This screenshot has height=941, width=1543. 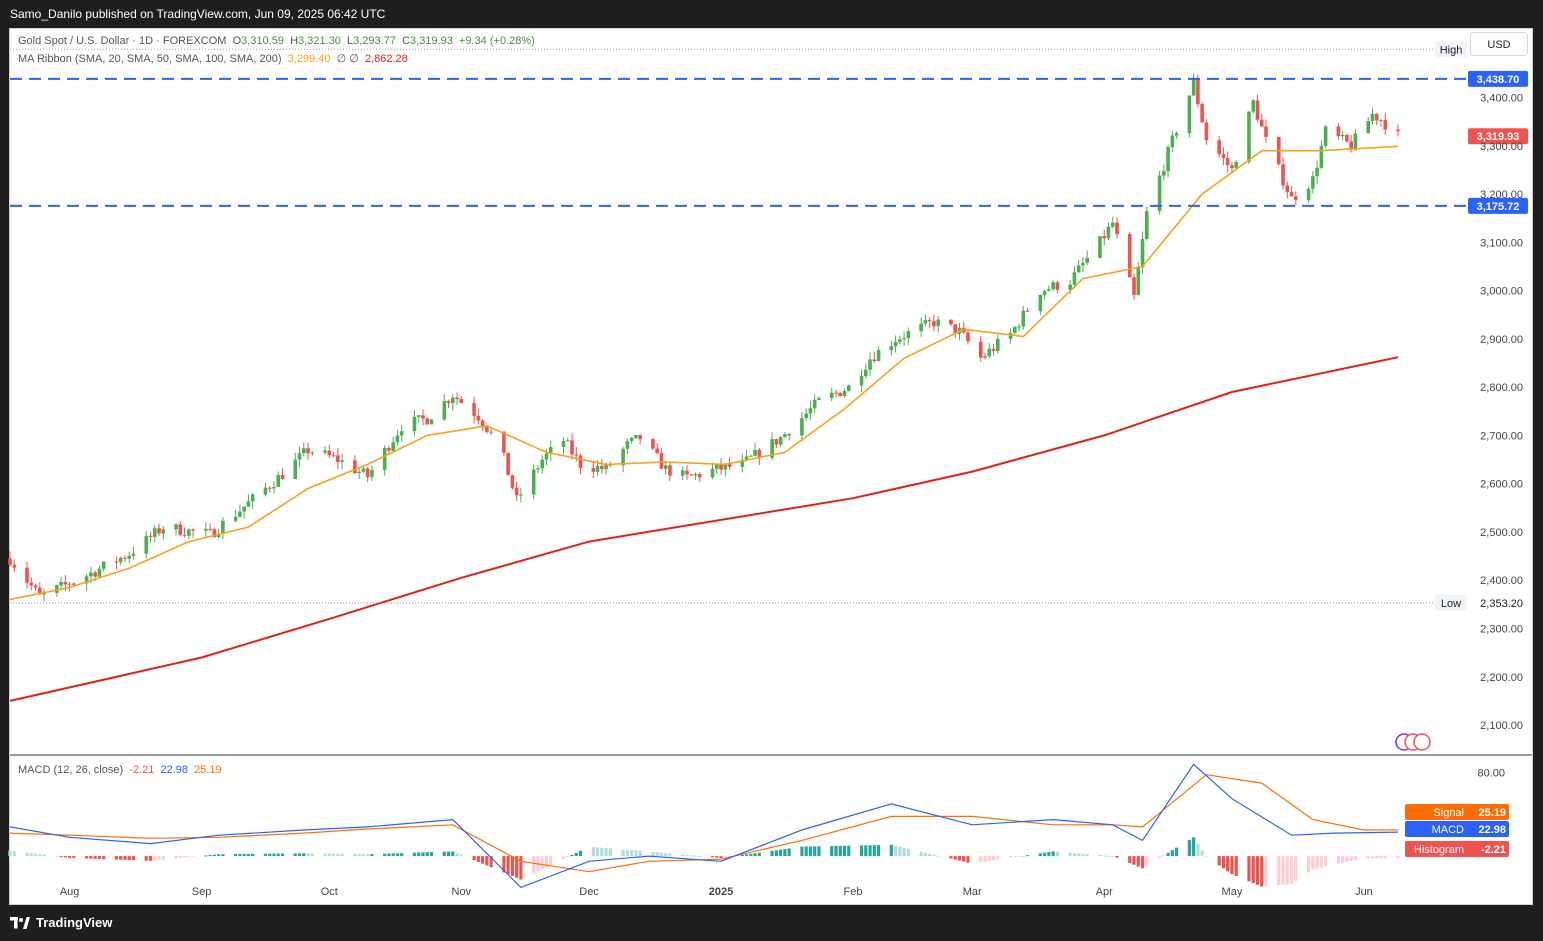 What do you see at coordinates (406, 41) in the screenshot?
I see `close-label: C` at bounding box center [406, 41].